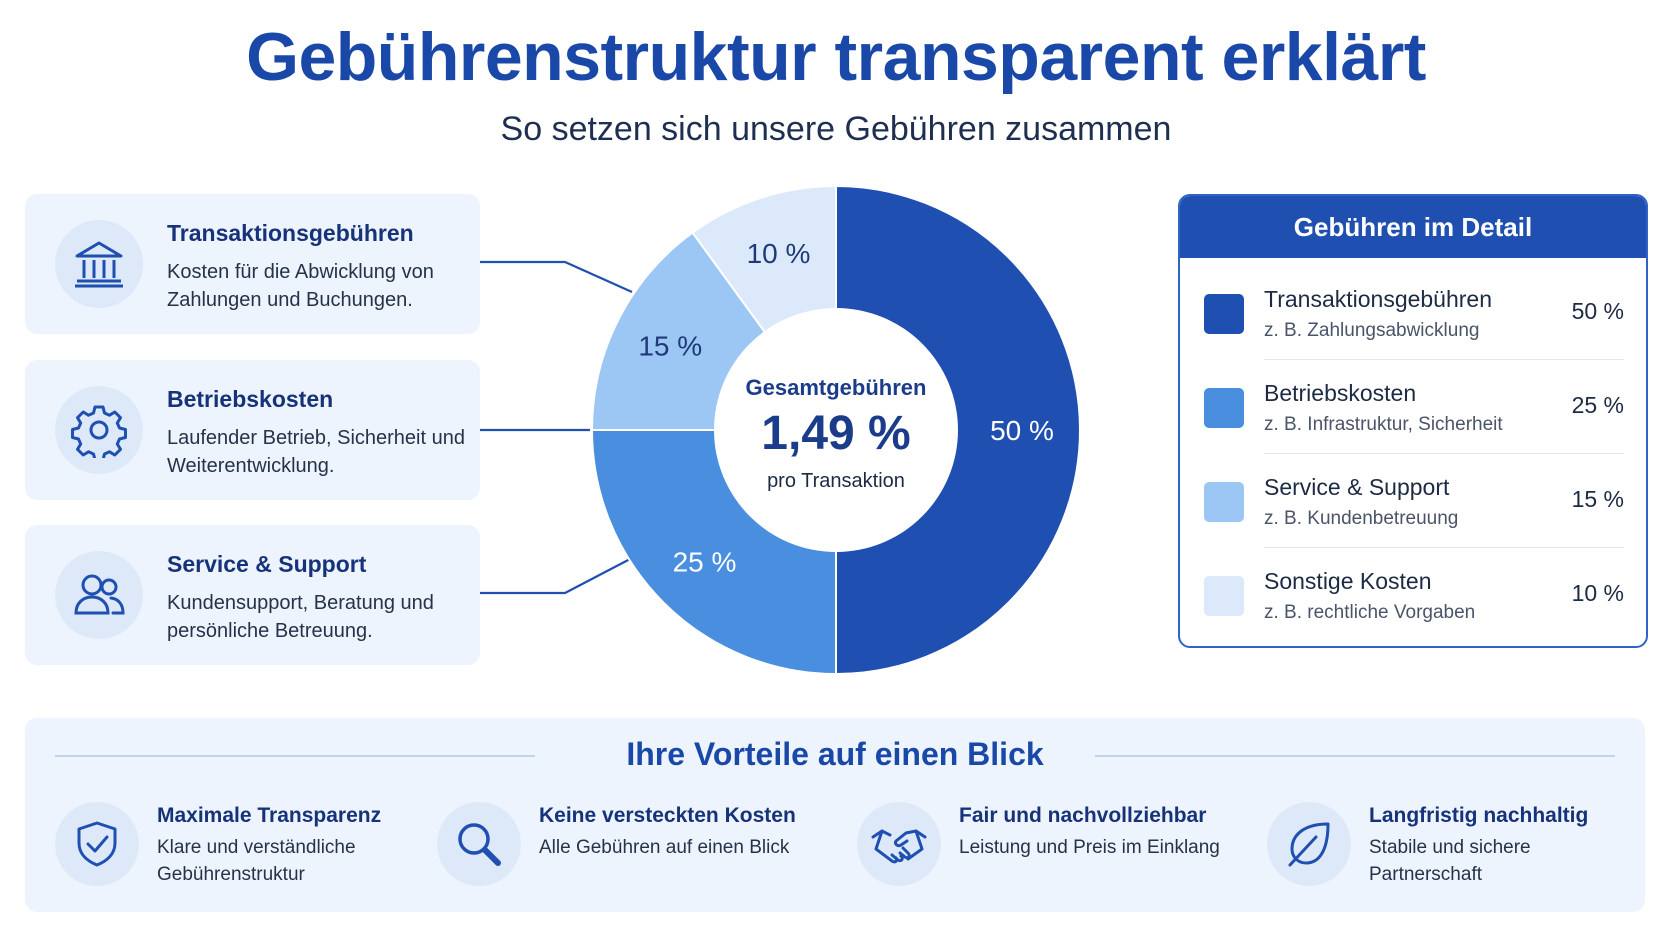  I want to click on benefit-description: Alle Gebühren auf einen Blick, so click(664, 847).